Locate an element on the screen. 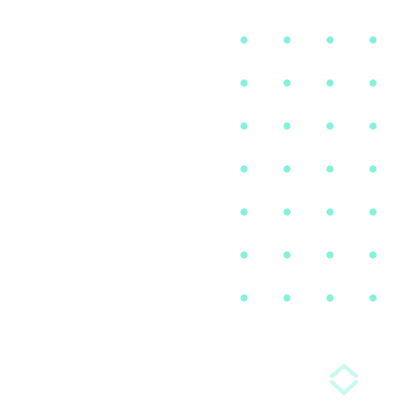 This screenshot has width=400, height=401. diamond-chevron-icon is located at coordinates (344, 379).